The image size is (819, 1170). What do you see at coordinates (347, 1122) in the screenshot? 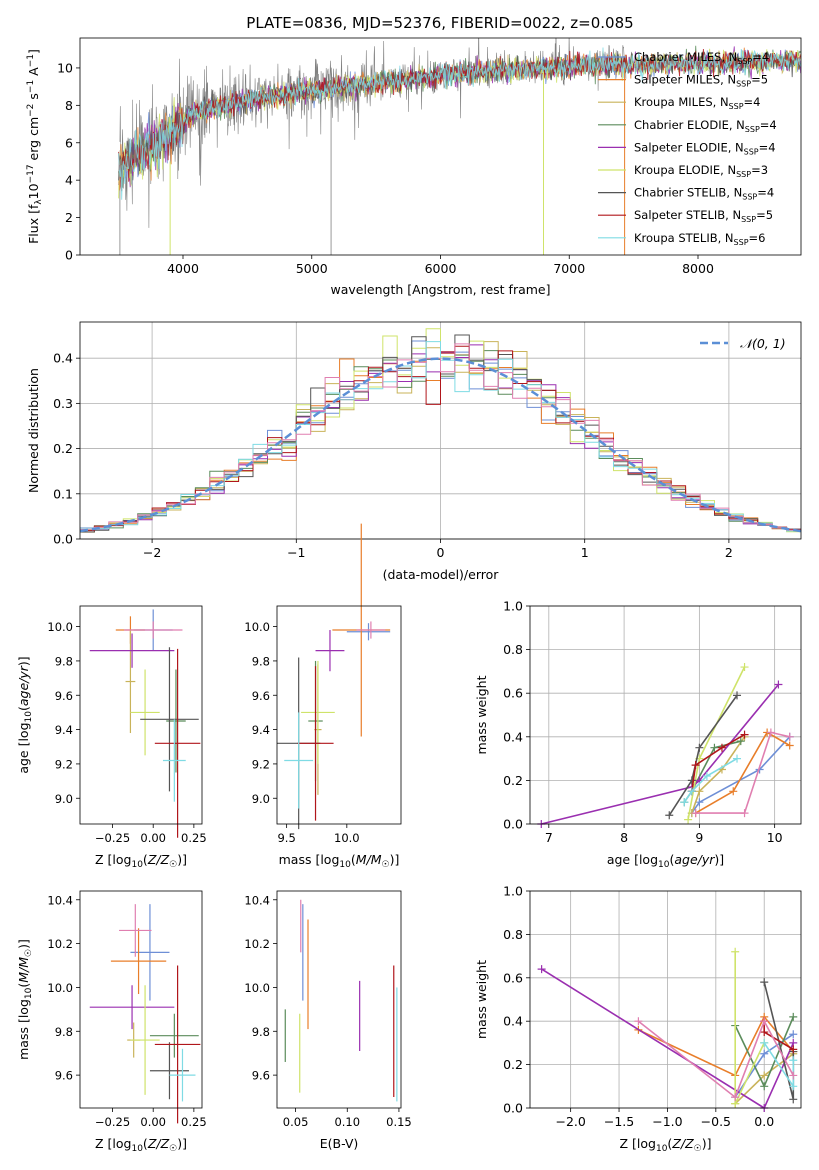
I see `x-tick-label: 0.10` at bounding box center [347, 1122].